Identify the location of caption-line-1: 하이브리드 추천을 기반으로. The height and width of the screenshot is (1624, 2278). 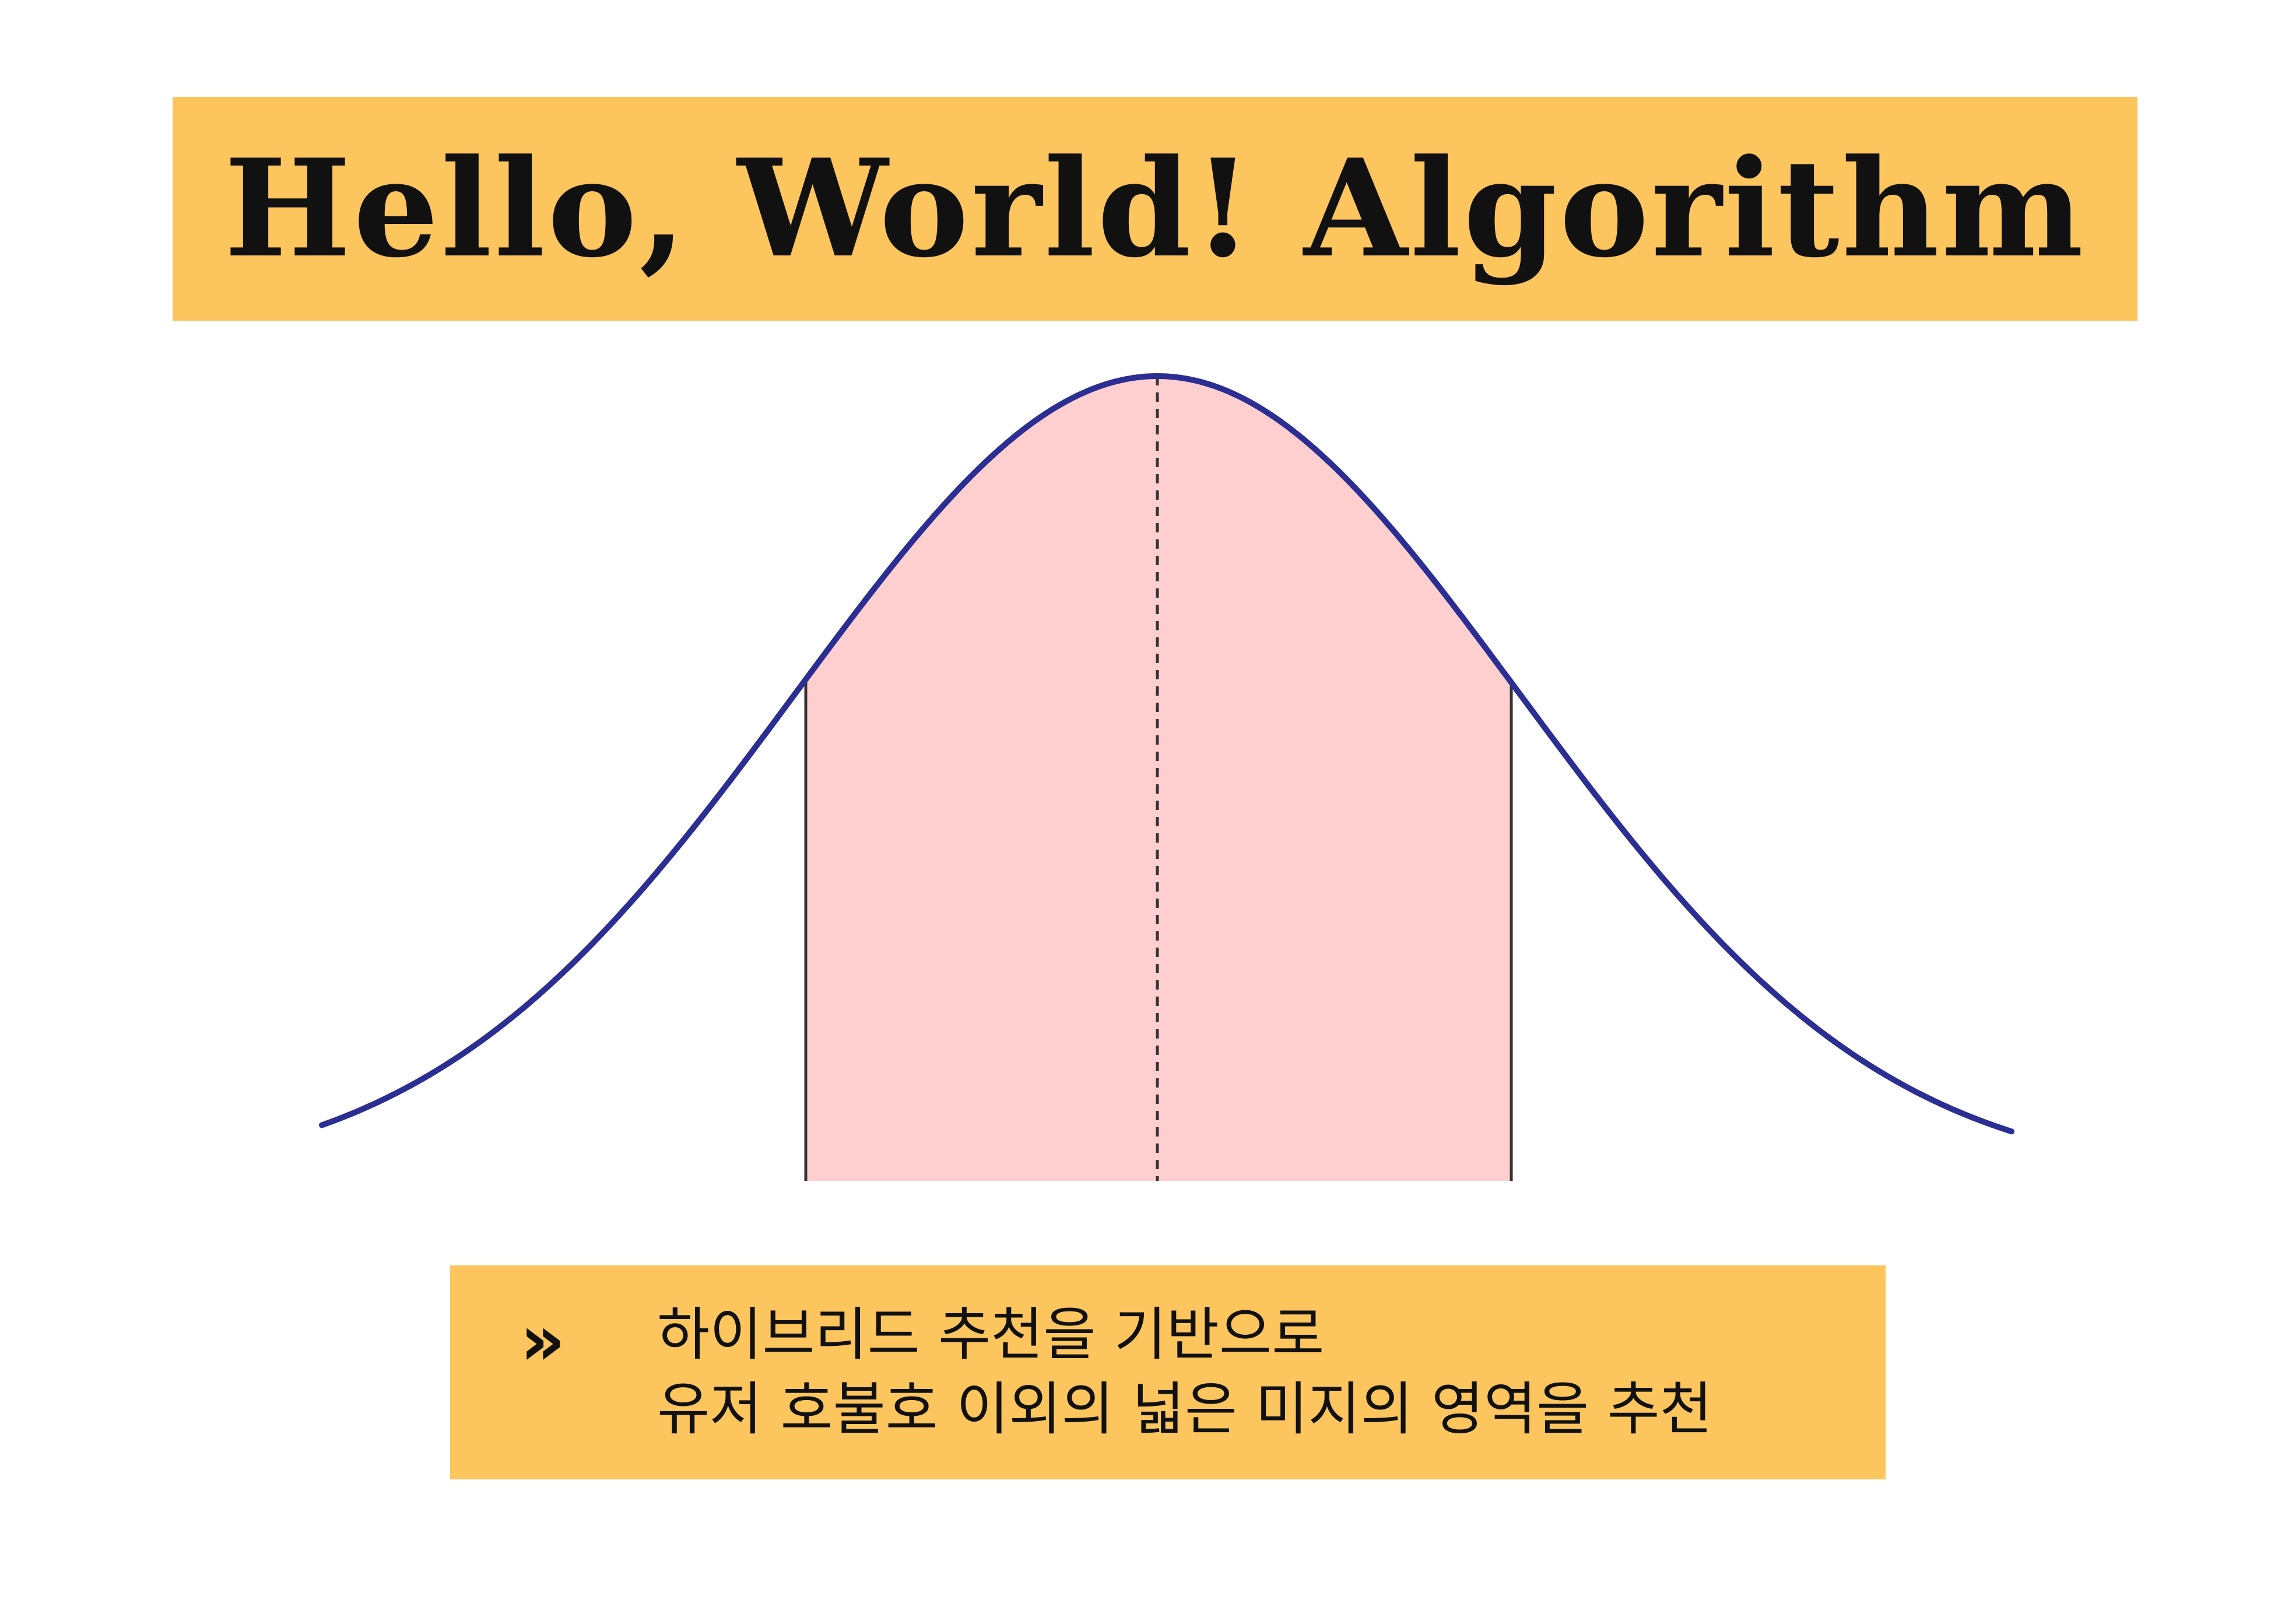
(991, 1335).